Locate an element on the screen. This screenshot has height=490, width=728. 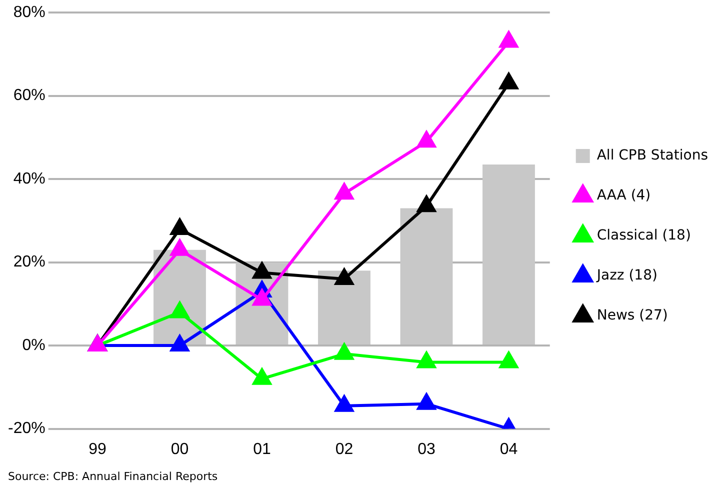
y-tick-label: 20% is located at coordinates (29, 262).